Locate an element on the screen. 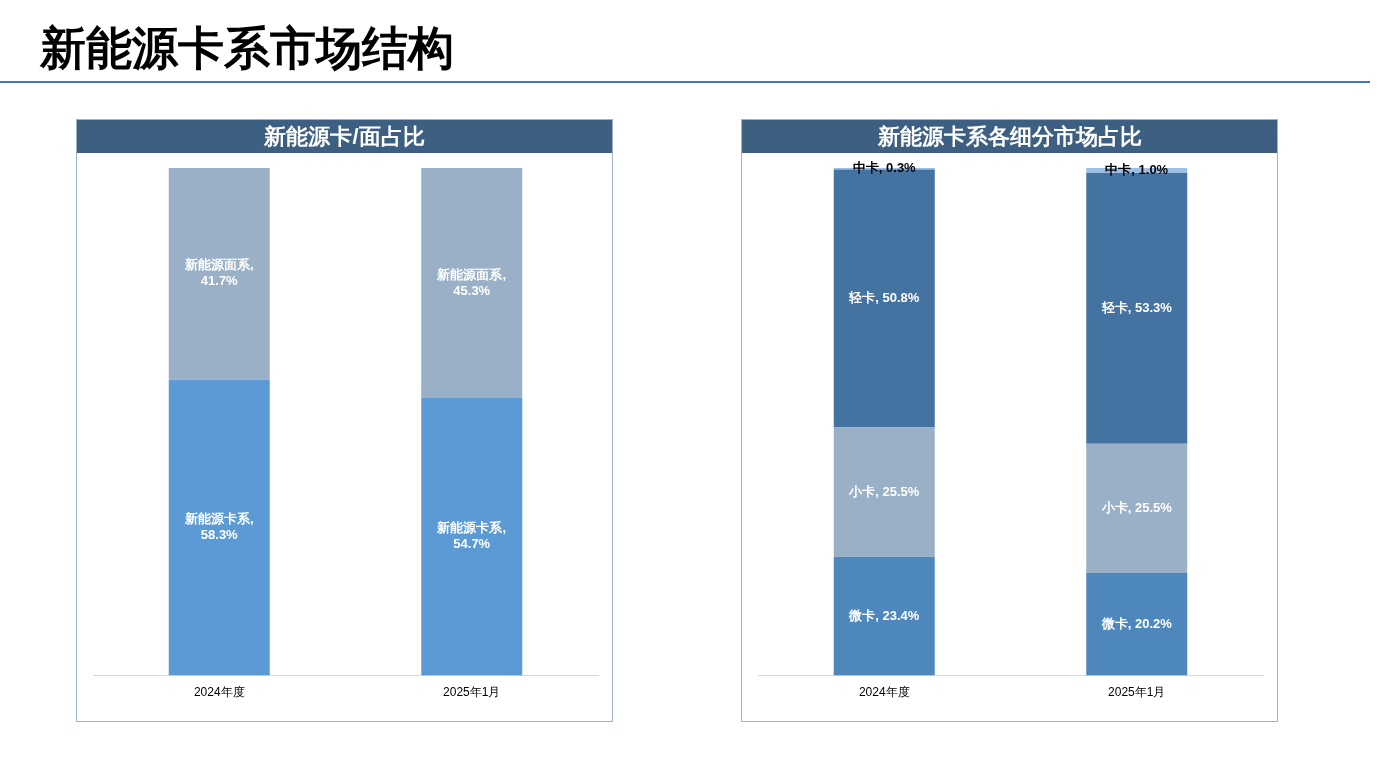 The width and height of the screenshot is (1380, 757). data-label: 中卡, 1.0% is located at coordinates (1137, 170).